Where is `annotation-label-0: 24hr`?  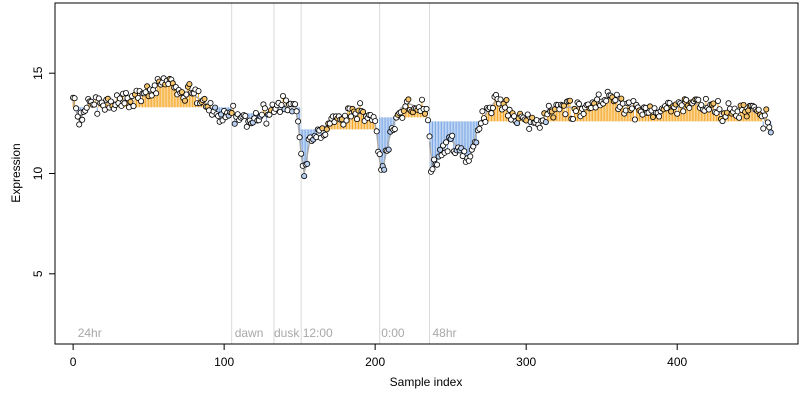 annotation-label-0: 24hr is located at coordinates (90, 333).